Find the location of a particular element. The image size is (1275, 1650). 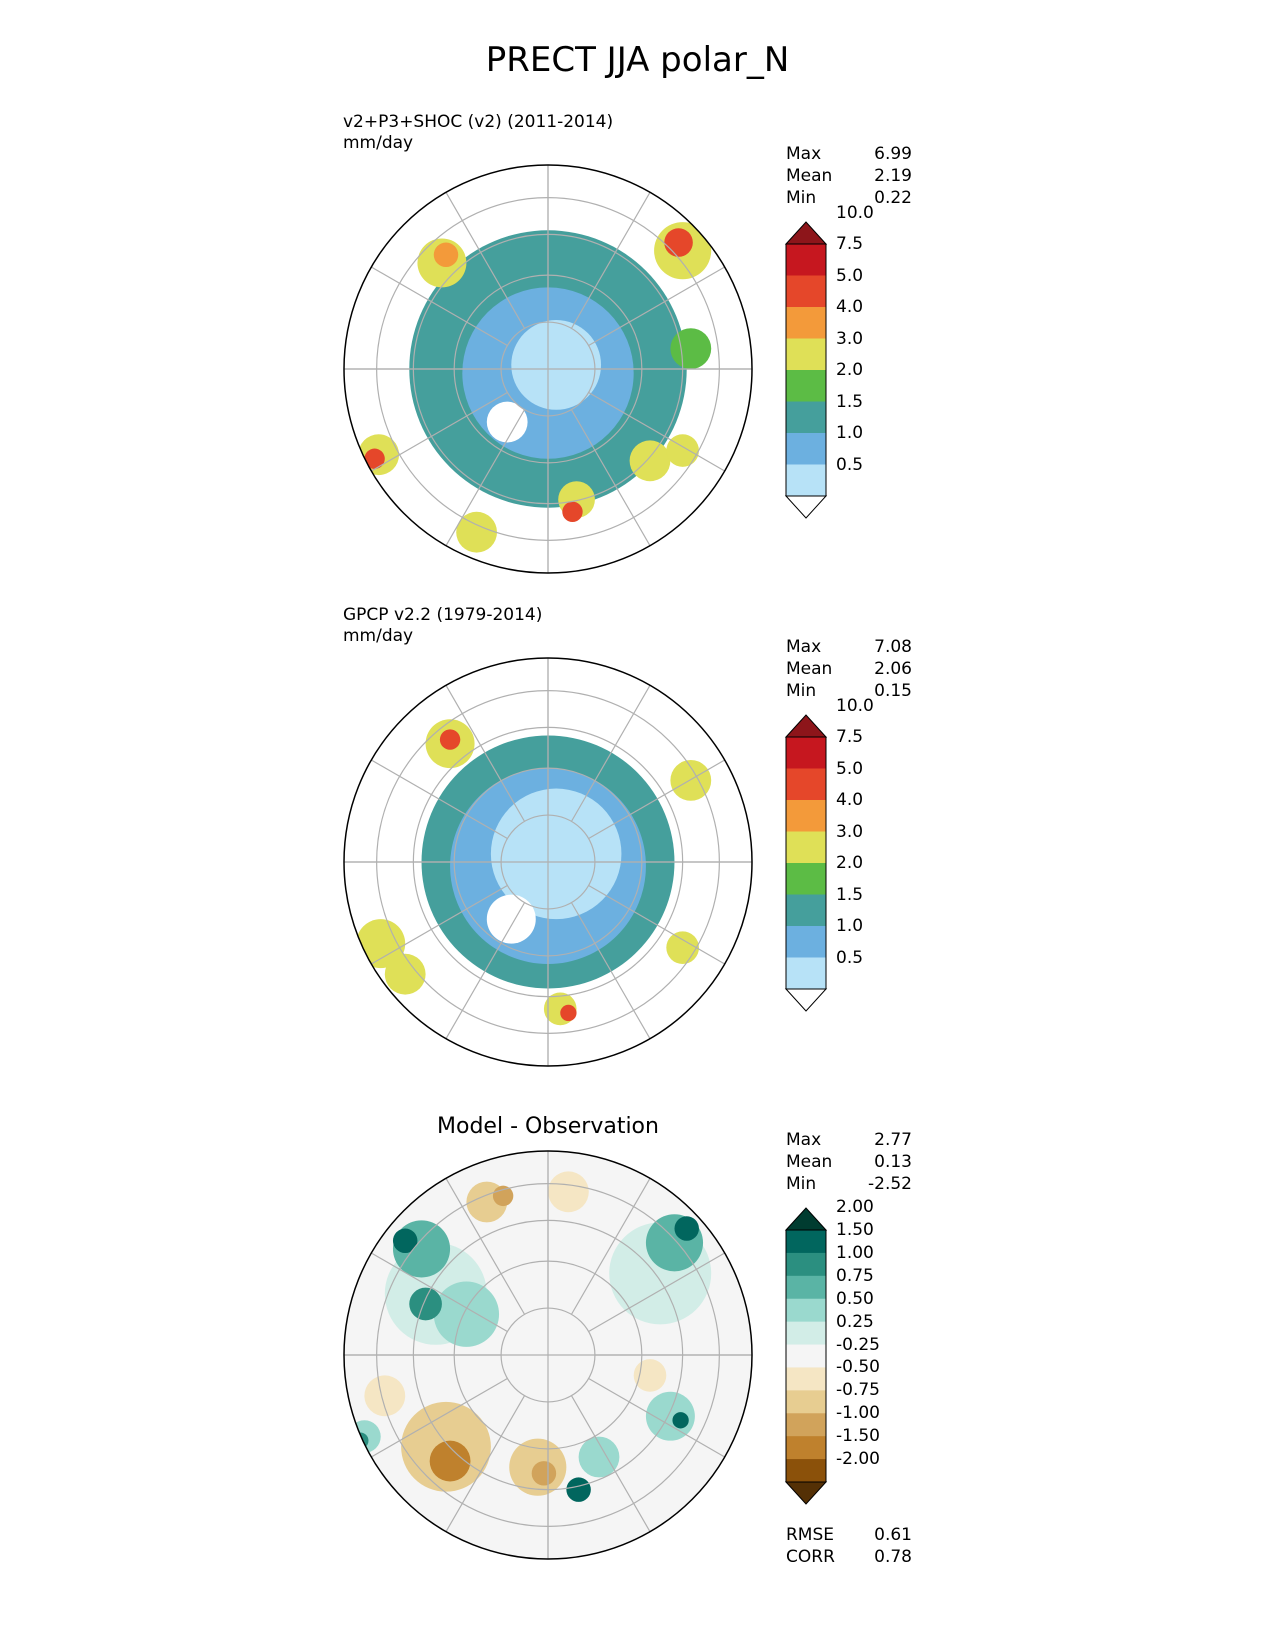

stat-rmse: RMSE 0.61 is located at coordinates (849, 1535).